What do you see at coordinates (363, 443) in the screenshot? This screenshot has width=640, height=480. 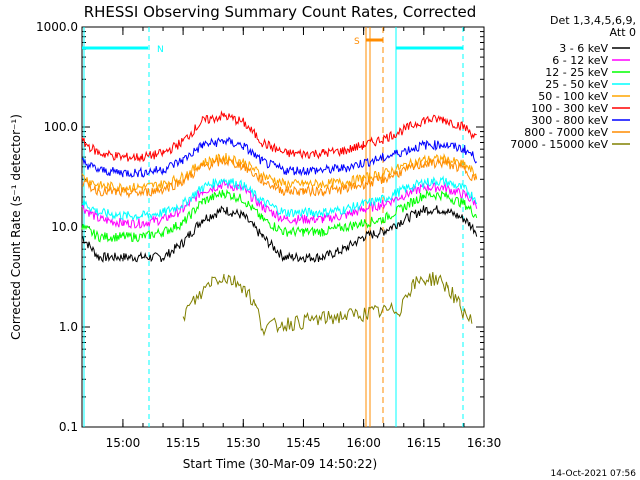 I see `x-tick-label: 16:00` at bounding box center [363, 443].